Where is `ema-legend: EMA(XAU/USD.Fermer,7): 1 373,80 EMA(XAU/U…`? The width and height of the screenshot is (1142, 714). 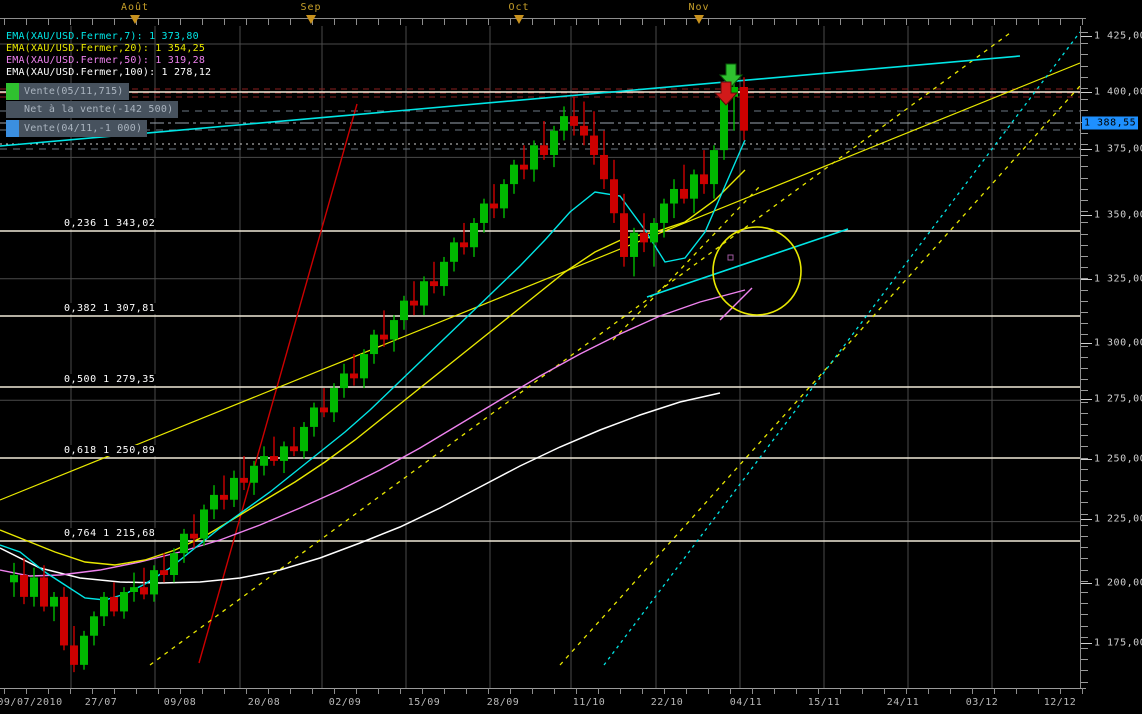 ema-legend: EMA(XAU/USD.Fermer,7): 1 373,80 EMA(XAU/U… is located at coordinates (108, 55).